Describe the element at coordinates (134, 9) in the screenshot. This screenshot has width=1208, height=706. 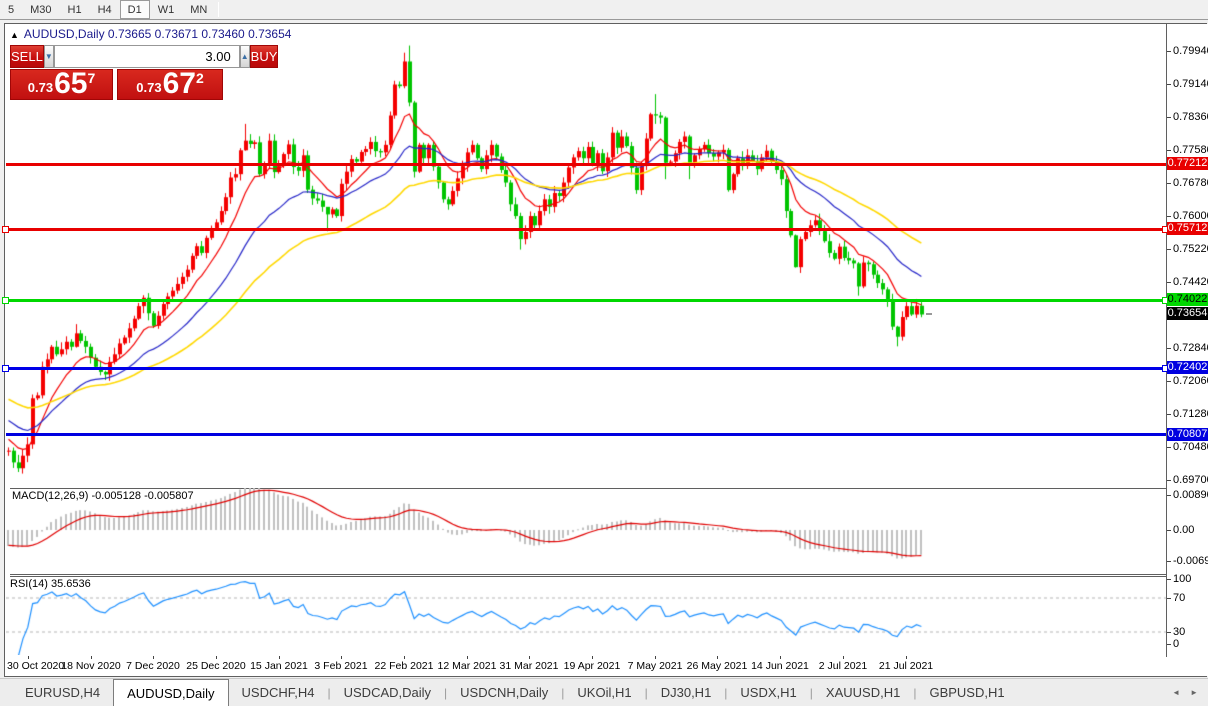
I see `timeframe-button-d1: D1` at that location.